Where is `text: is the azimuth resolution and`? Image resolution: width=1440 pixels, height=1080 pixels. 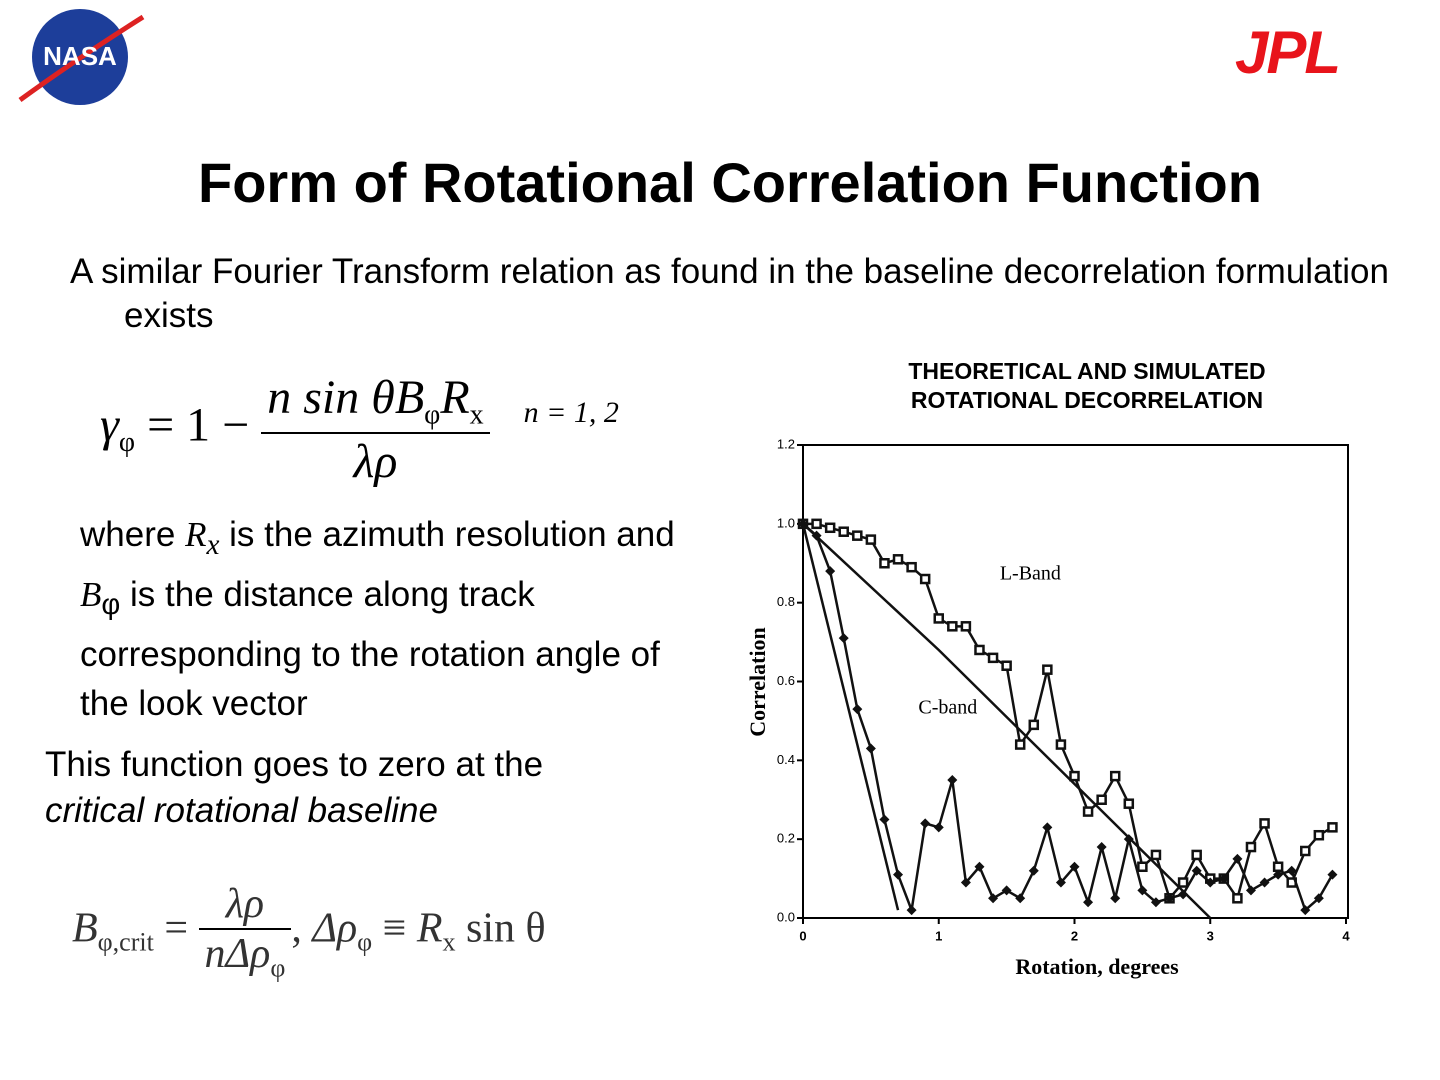 text: is the azimuth resolution and is located at coordinates (447, 534).